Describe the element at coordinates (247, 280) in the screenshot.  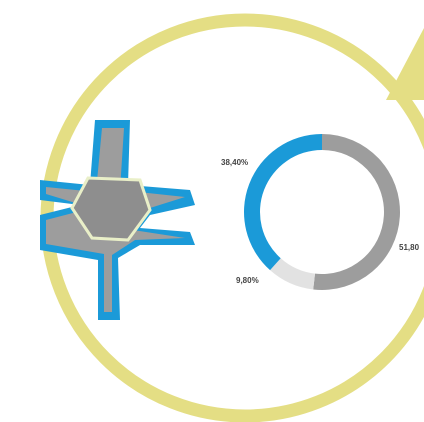
I see `value-label: 9,80%` at that location.